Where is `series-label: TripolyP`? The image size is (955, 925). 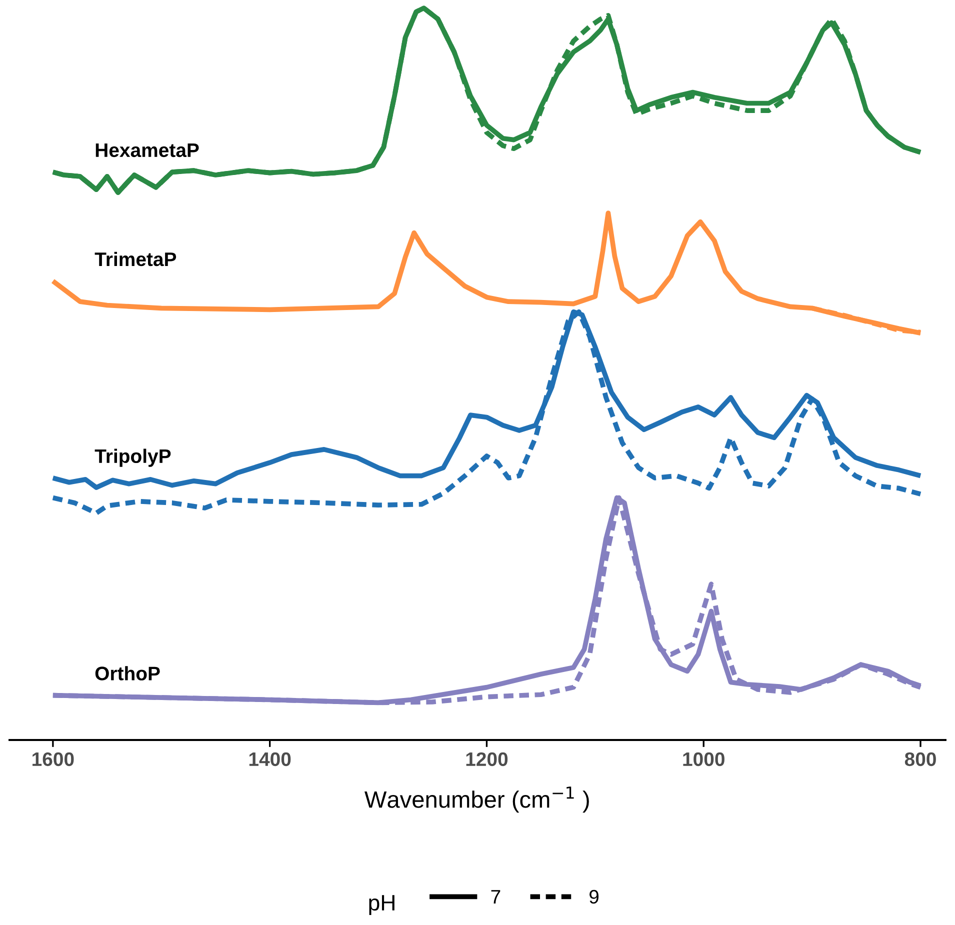 series-label: TripolyP is located at coordinates (132, 457).